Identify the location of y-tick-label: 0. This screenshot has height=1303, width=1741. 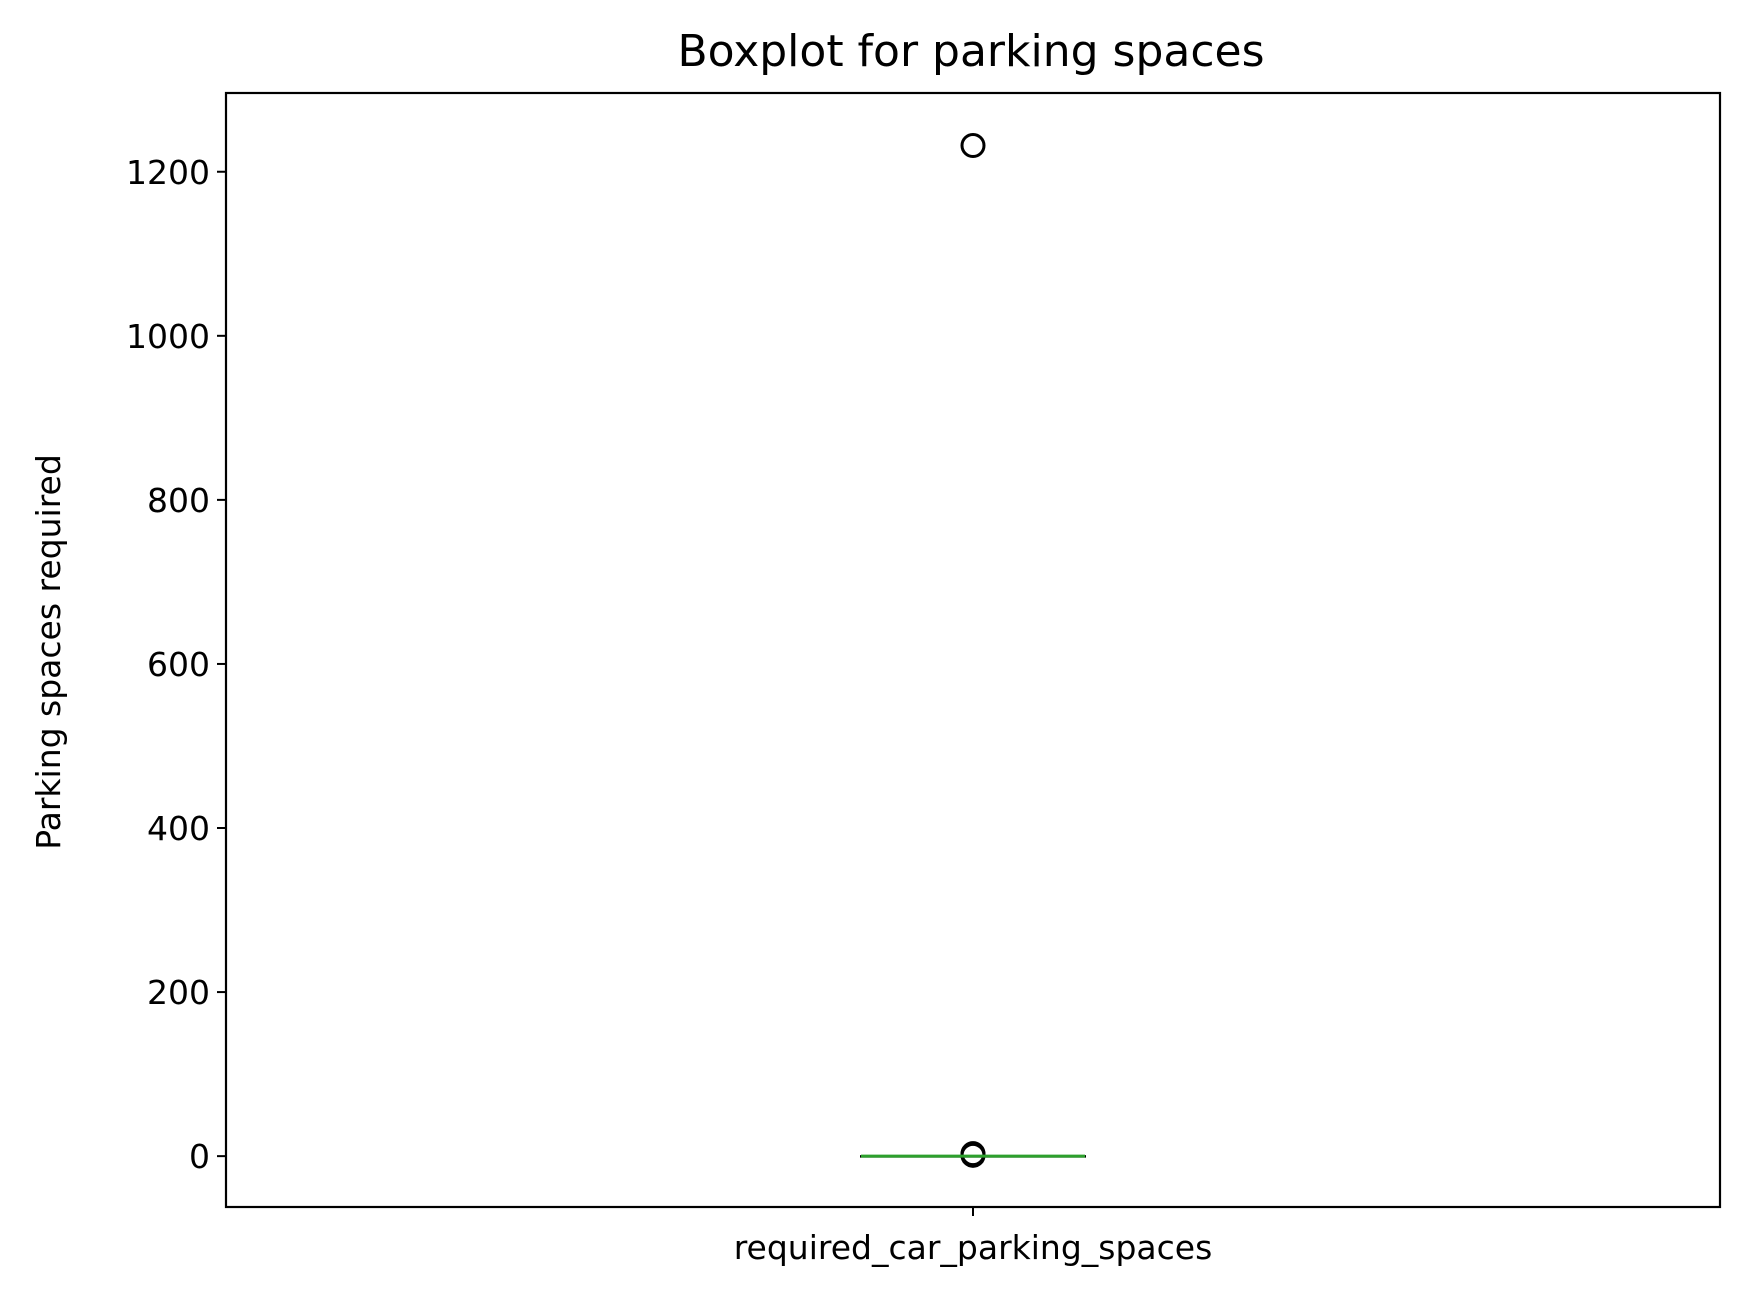
(199, 1156).